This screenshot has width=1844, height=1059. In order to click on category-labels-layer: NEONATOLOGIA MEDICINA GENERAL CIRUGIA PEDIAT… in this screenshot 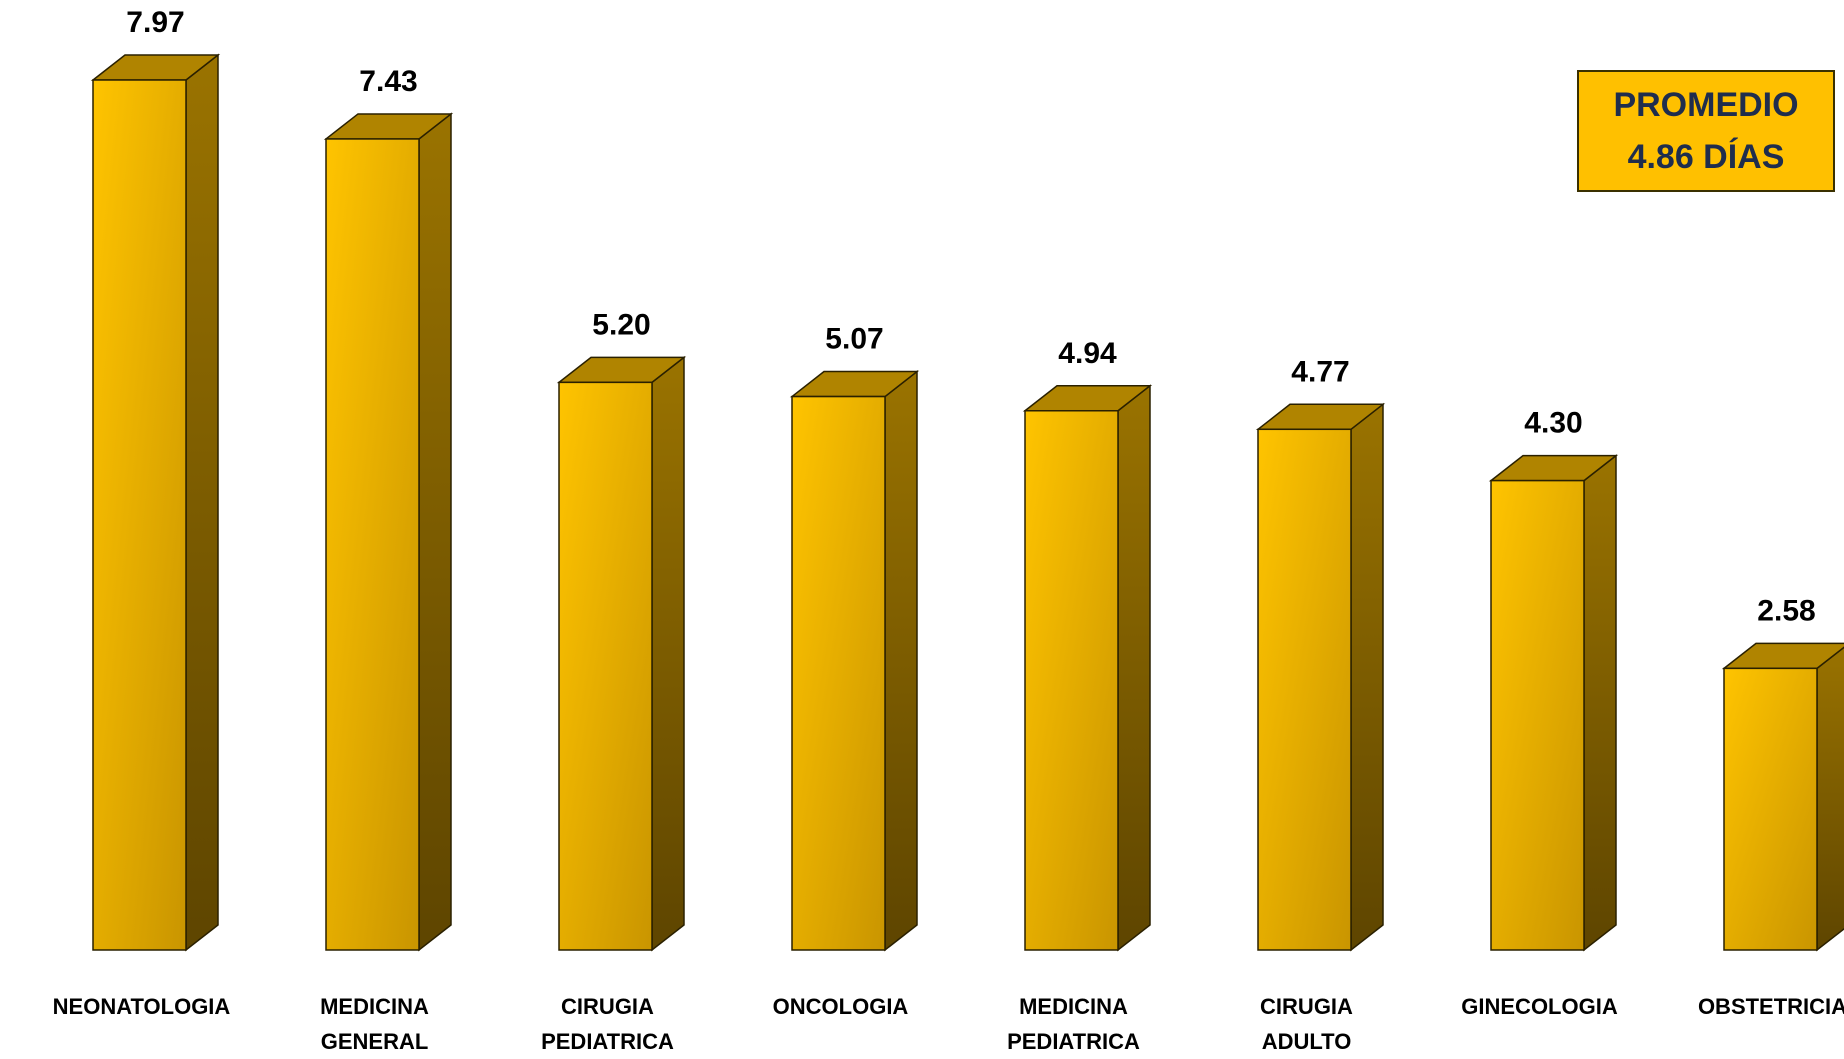, I will do `click(948, 1024)`.